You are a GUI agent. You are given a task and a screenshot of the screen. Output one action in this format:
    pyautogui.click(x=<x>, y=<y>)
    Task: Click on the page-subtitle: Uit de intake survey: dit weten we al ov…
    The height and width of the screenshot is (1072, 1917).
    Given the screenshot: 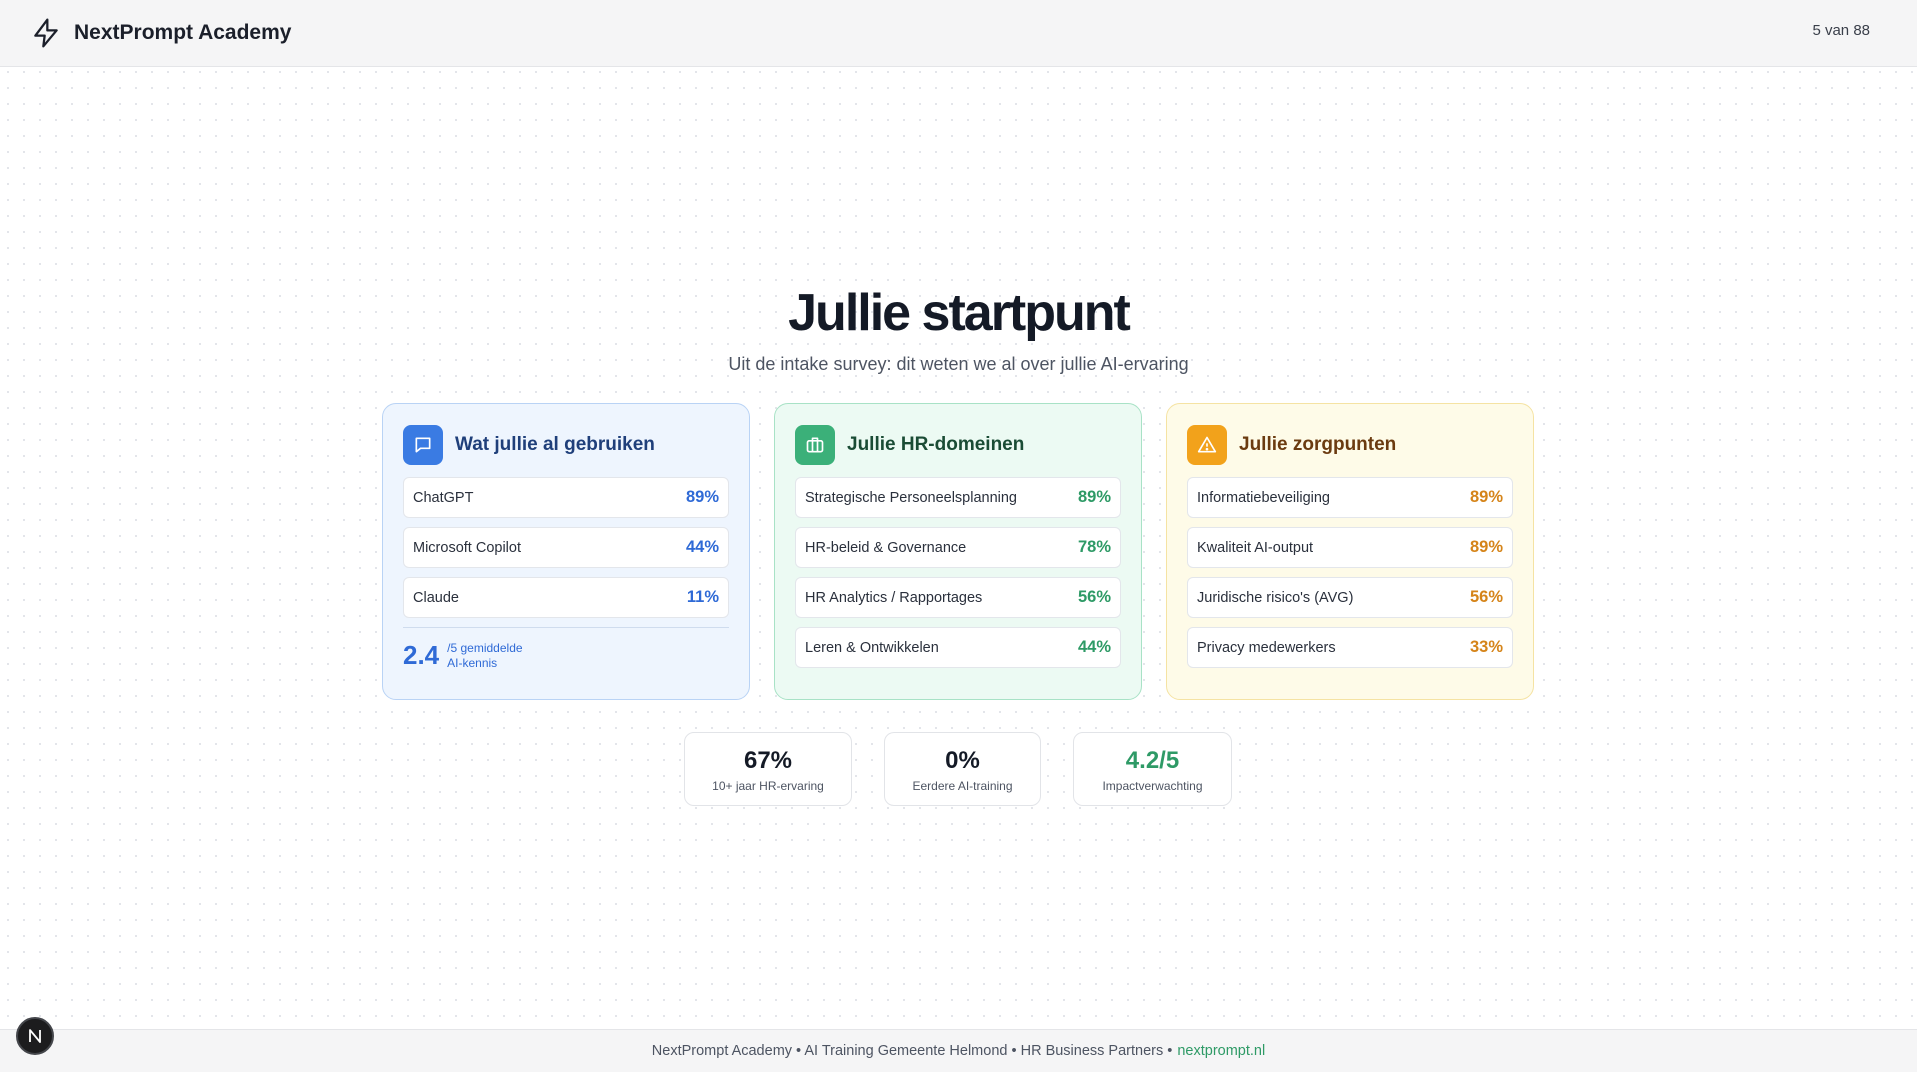 What is the action you would take?
    pyautogui.click(x=958, y=364)
    